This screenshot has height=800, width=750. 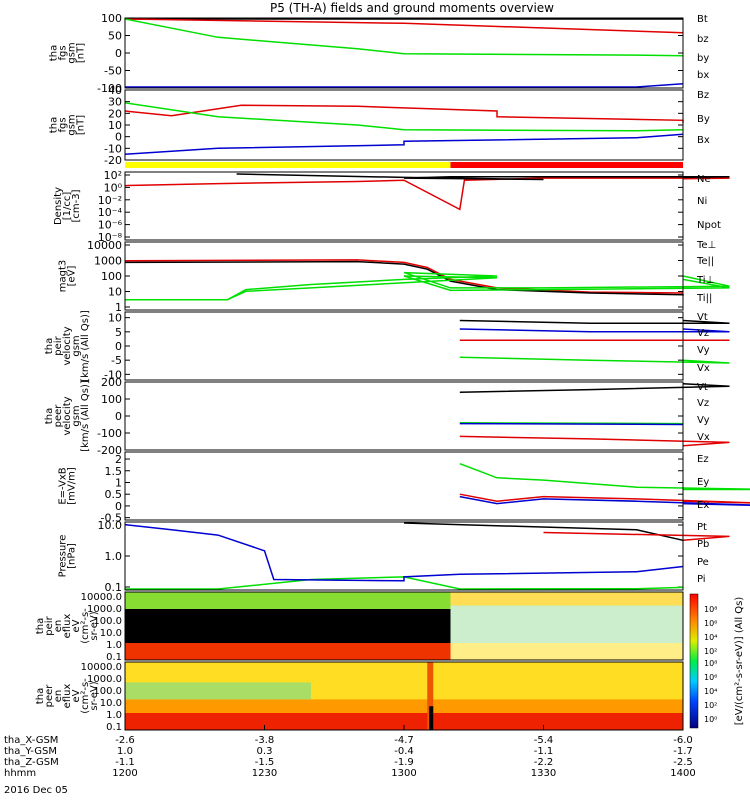 I want to click on y-tick-label: 10⁻², so click(x=110, y=200).